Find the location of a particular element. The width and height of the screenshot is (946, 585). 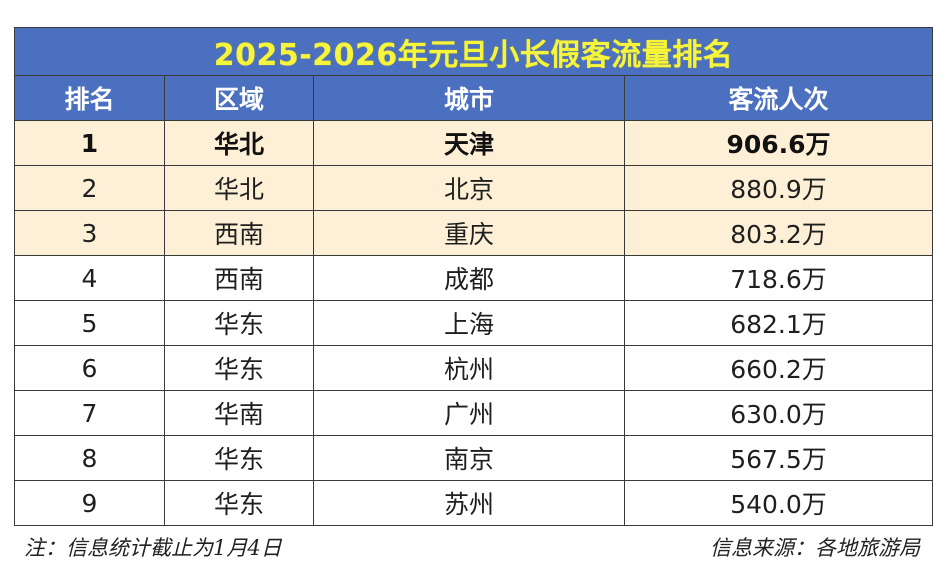

city-cell: 杭州 is located at coordinates (469, 368).